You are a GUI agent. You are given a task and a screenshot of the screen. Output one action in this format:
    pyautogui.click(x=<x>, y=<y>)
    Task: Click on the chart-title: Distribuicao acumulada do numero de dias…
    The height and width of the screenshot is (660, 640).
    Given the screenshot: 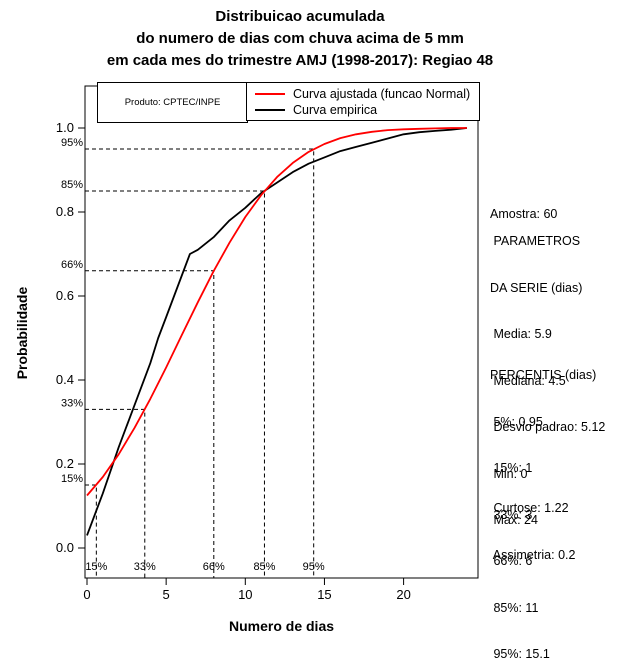 What is the action you would take?
    pyautogui.click(x=300, y=39)
    